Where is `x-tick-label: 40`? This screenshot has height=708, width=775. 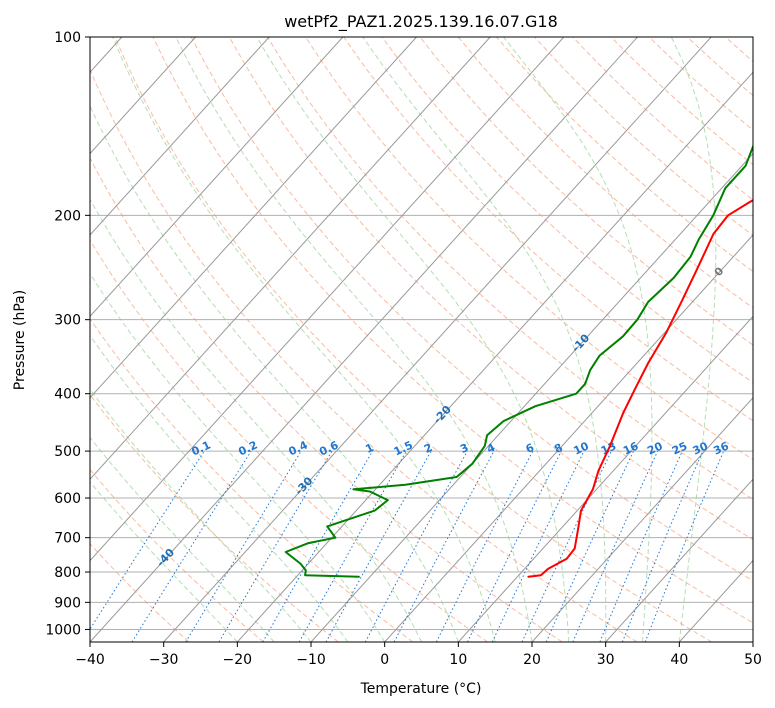 x-tick-label: 40 is located at coordinates (679, 660).